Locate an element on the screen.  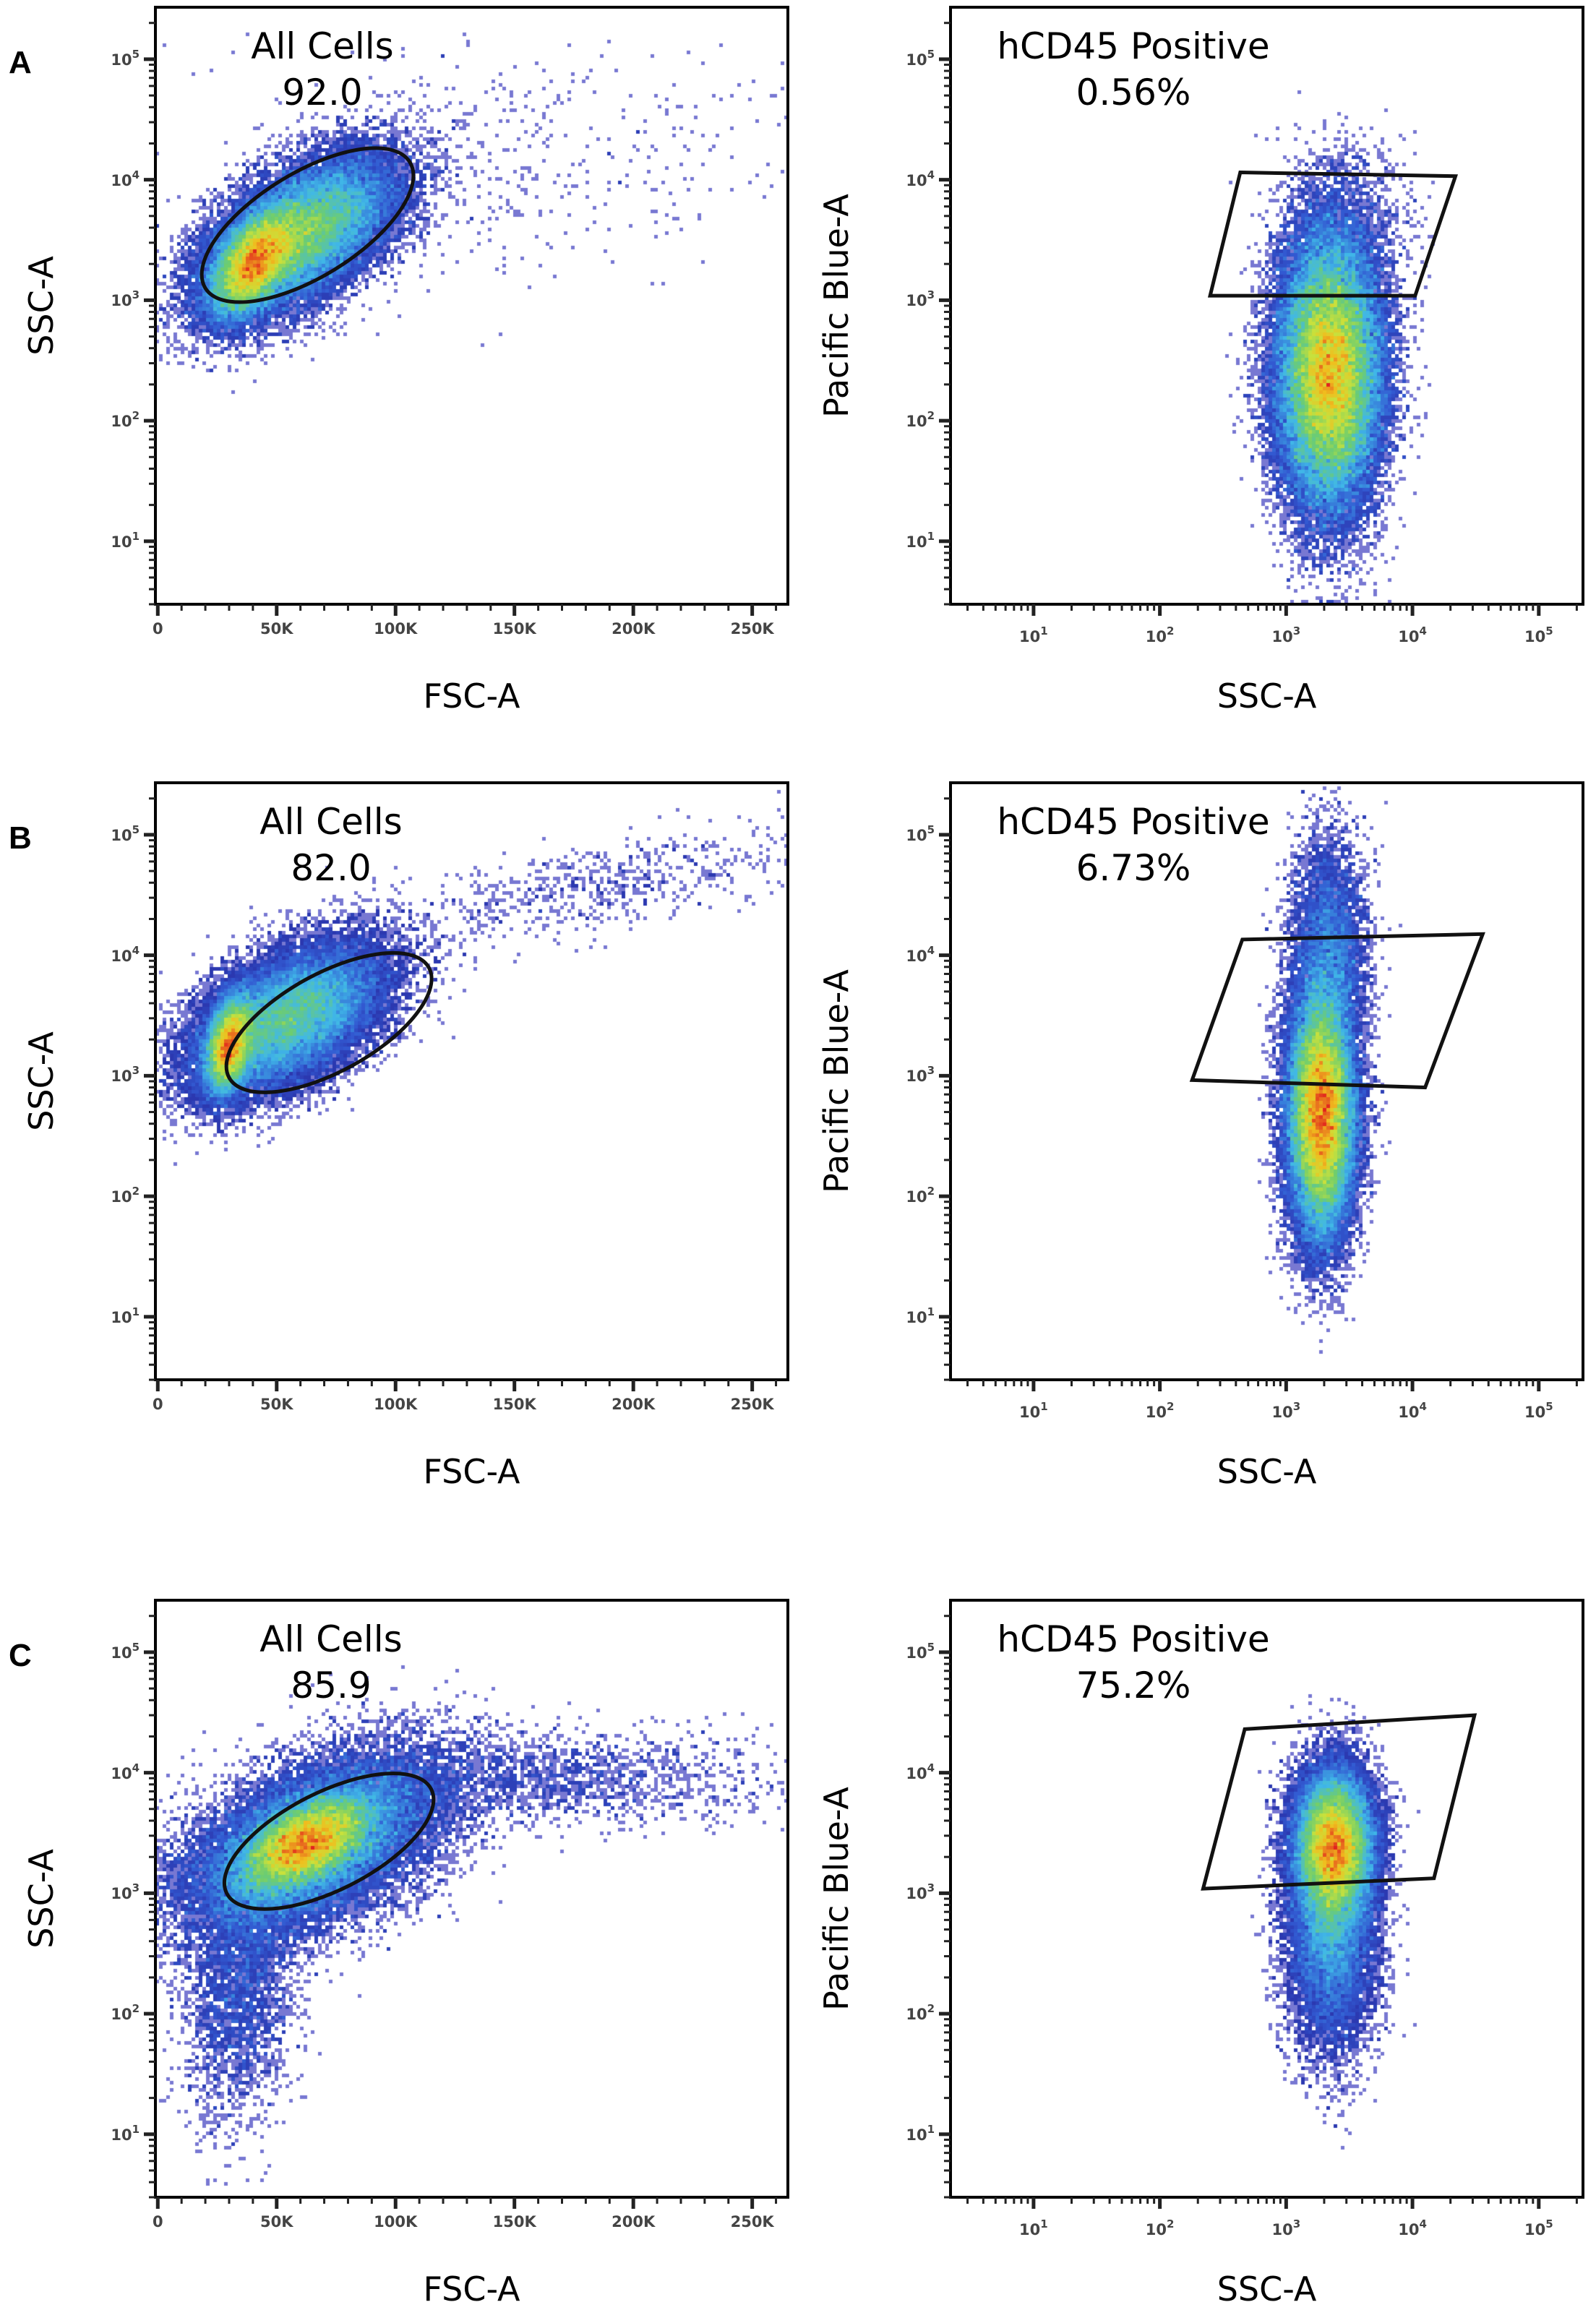
x-tick-label: 10² is located at coordinates (1160, 1410).